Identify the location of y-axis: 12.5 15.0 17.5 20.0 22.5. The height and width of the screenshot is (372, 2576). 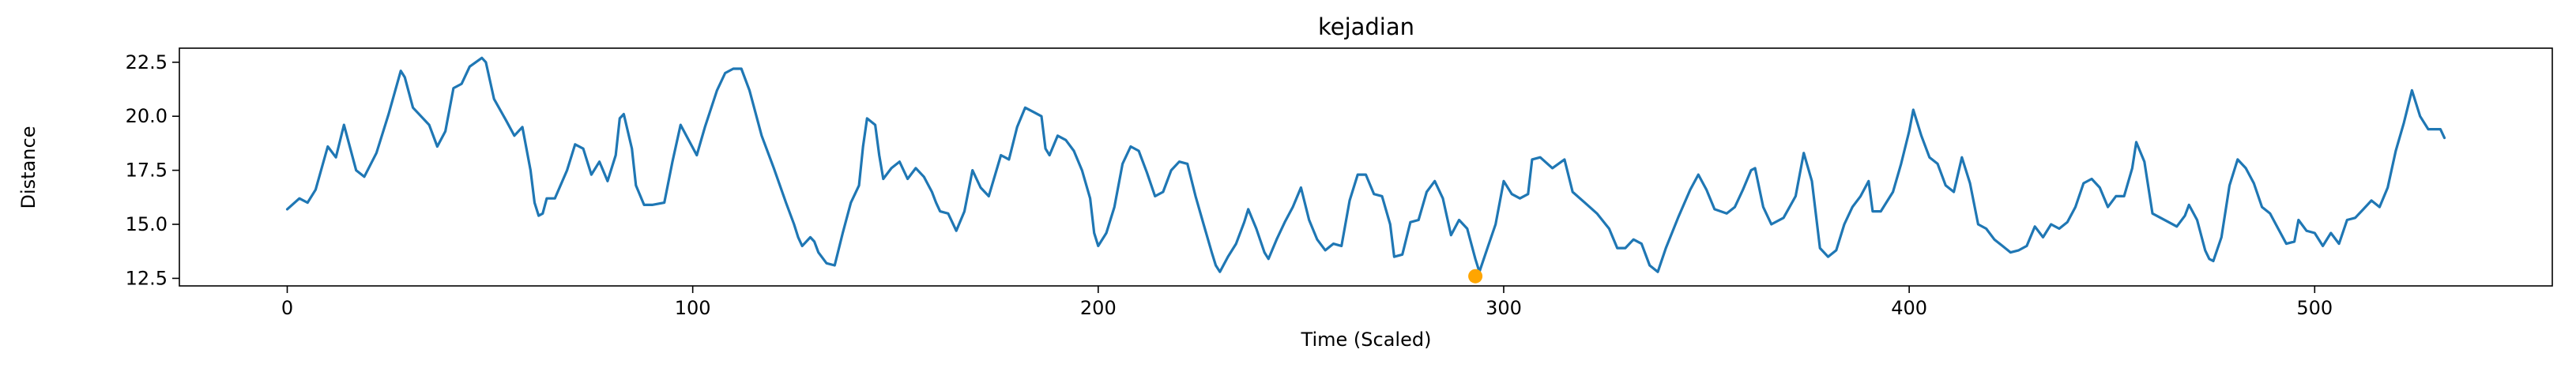
(152, 170).